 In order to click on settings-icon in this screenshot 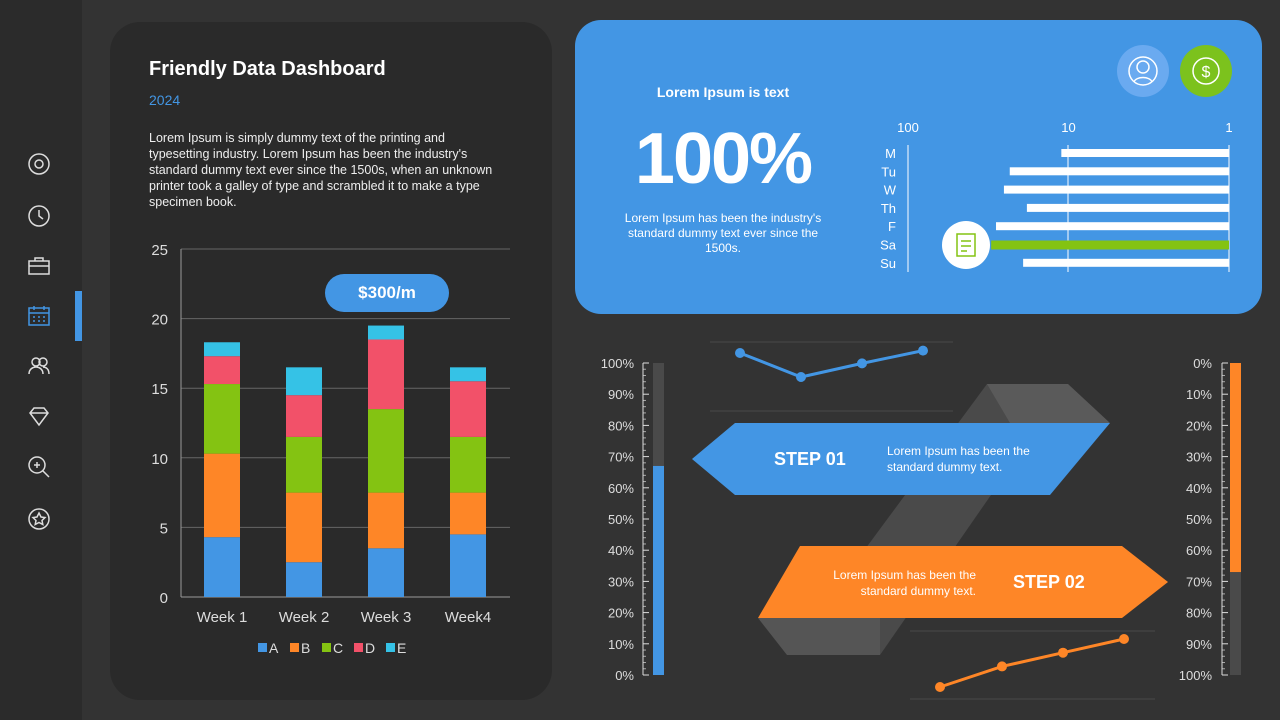, I will do `click(39, 164)`.